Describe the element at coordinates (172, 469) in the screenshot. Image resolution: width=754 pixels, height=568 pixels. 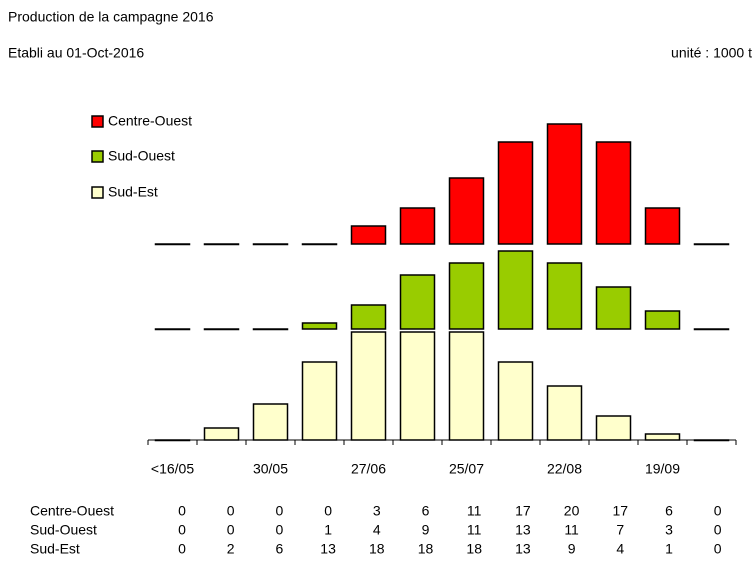
I see `x-tick-label: <16/05` at that location.